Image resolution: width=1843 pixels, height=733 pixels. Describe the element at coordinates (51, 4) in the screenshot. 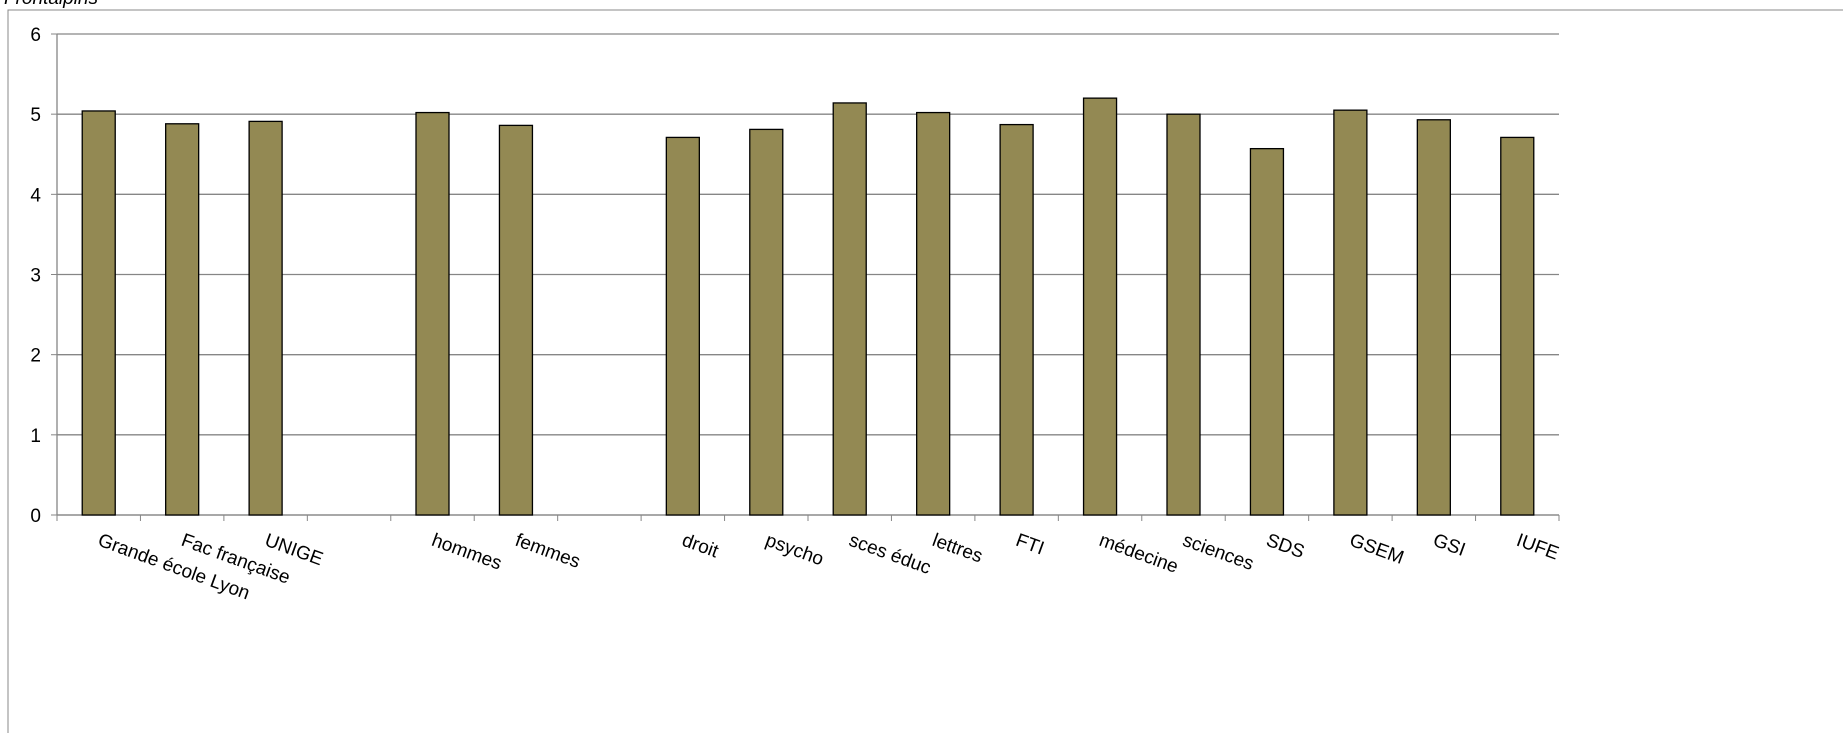

I see `chart-title: Frontalpins` at that location.